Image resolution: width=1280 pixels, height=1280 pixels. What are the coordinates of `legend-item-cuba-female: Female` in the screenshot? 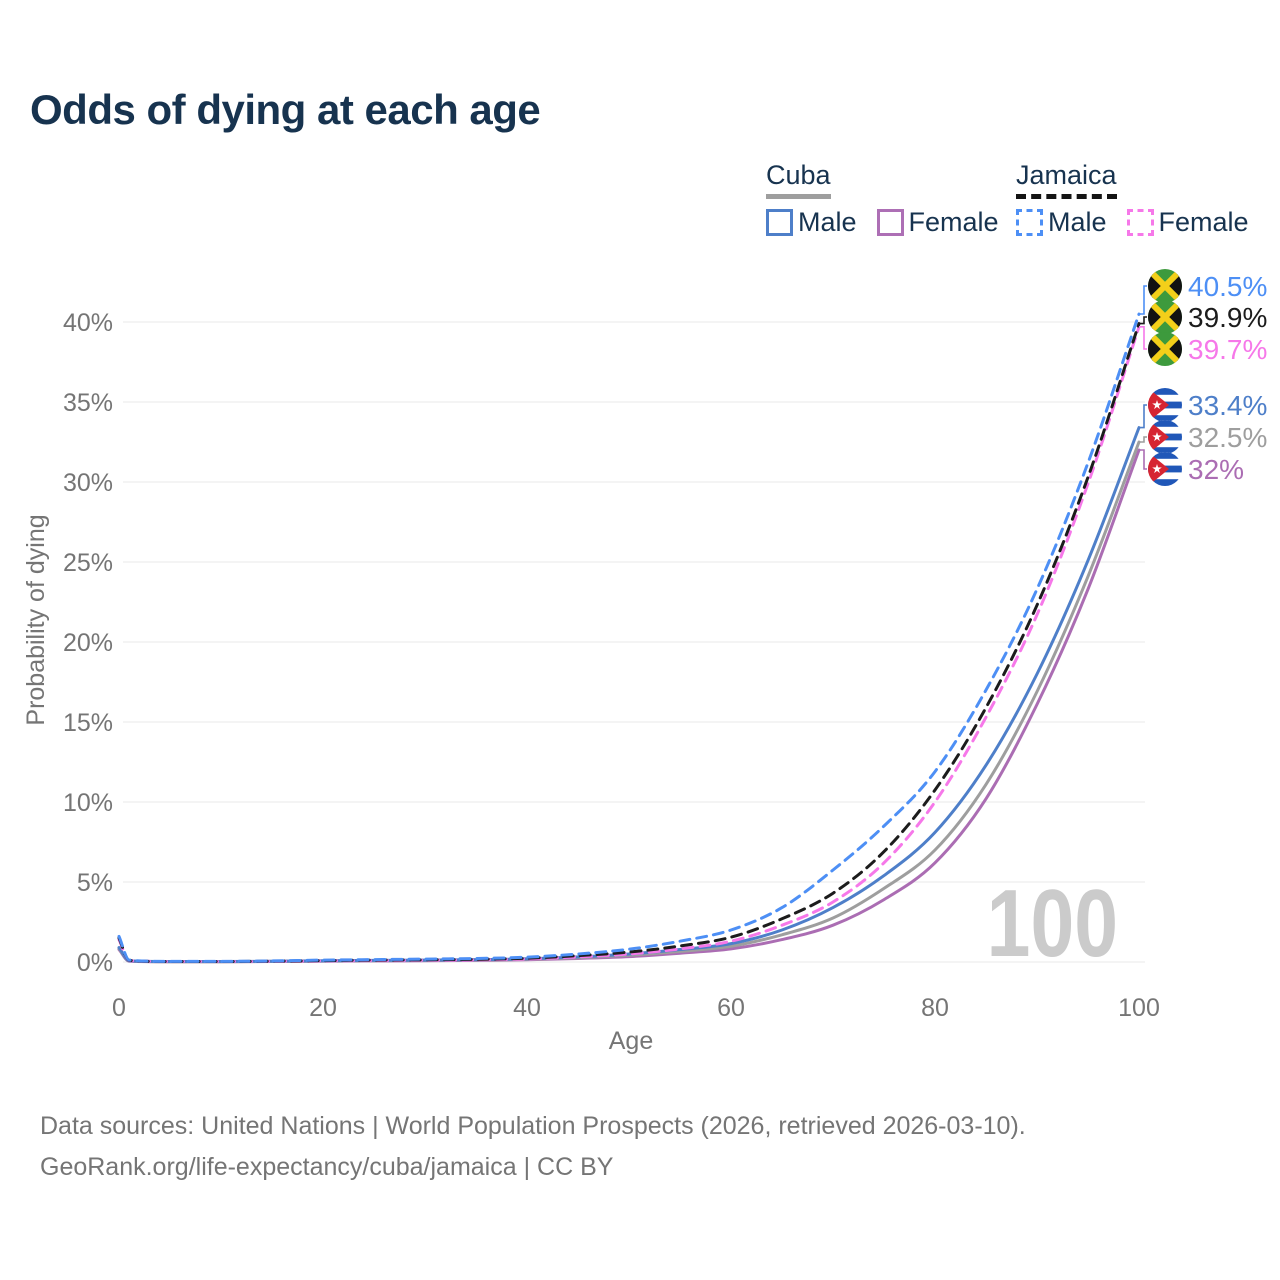 It's located at (937, 222).